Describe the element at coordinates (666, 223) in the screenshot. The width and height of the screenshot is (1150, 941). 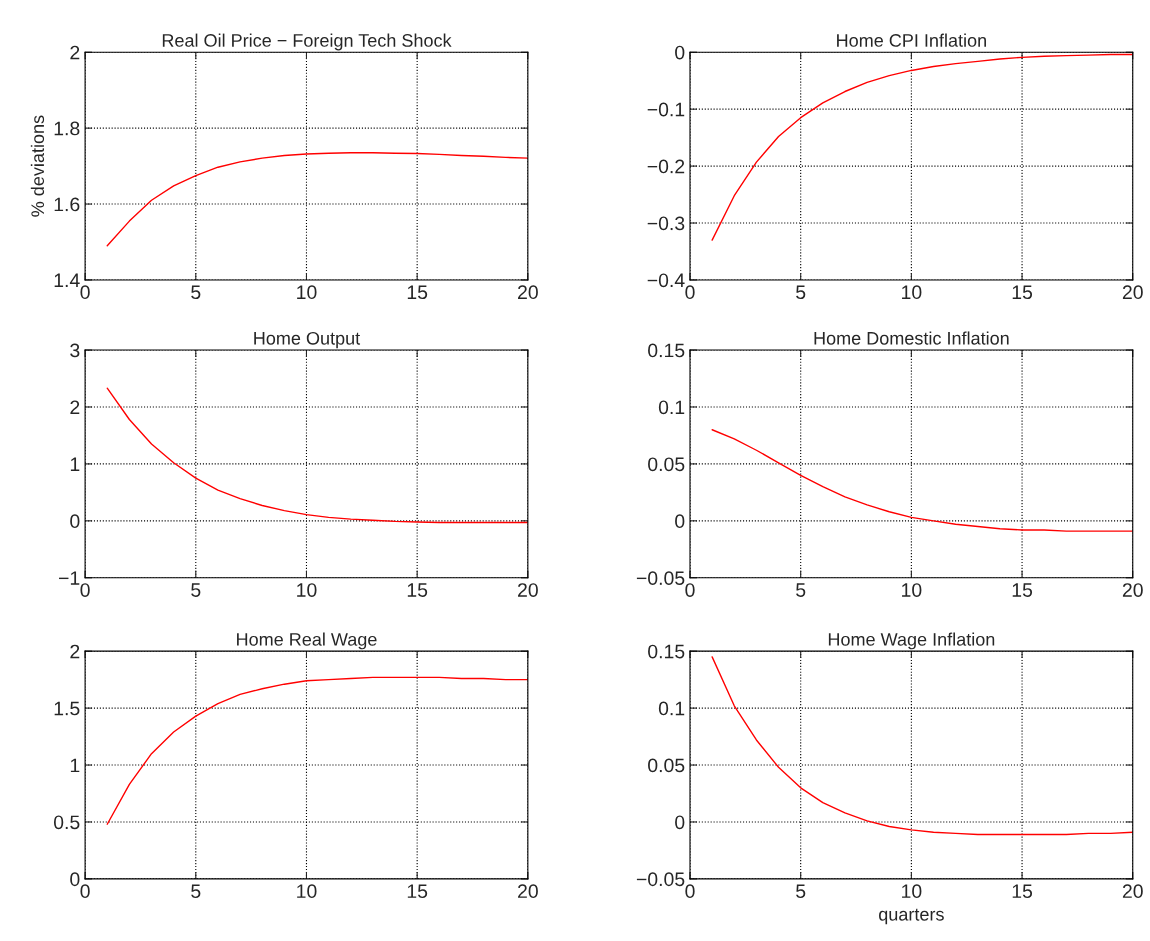
I see `y-tick-label: −0.3` at that location.